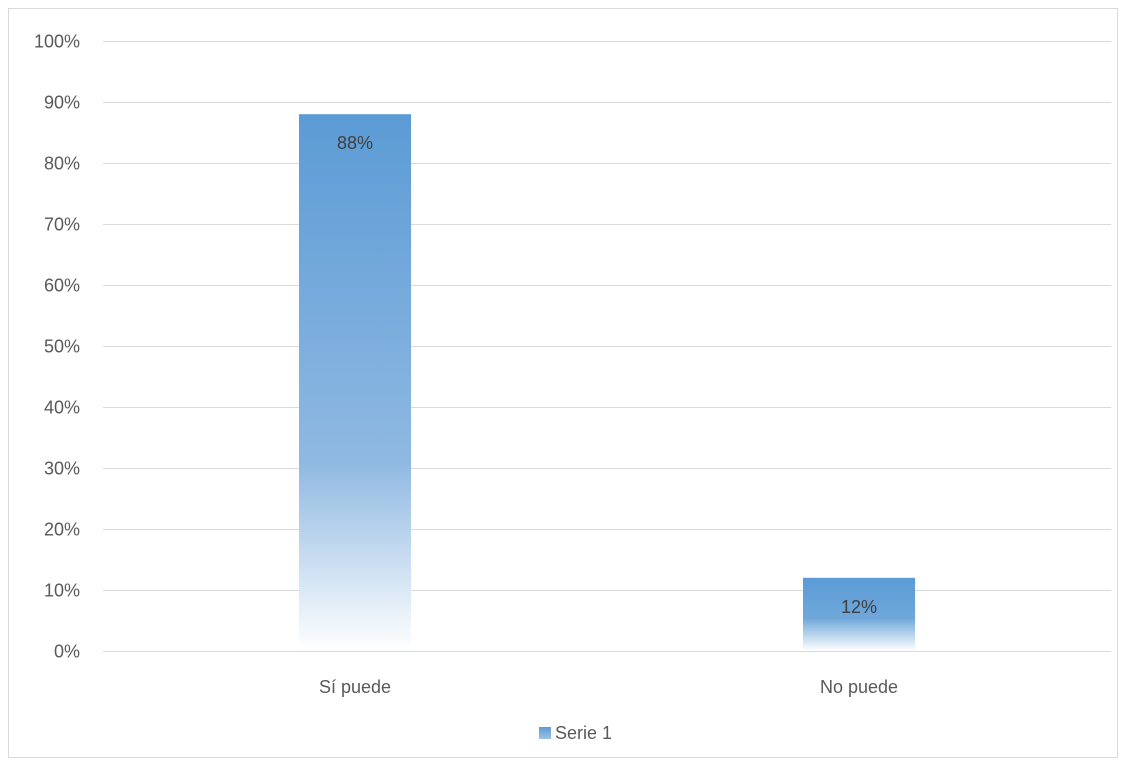 Image resolution: width=1127 pixels, height=765 pixels. What do you see at coordinates (62, 103) in the screenshot?
I see `y-tick-label: 90%` at bounding box center [62, 103].